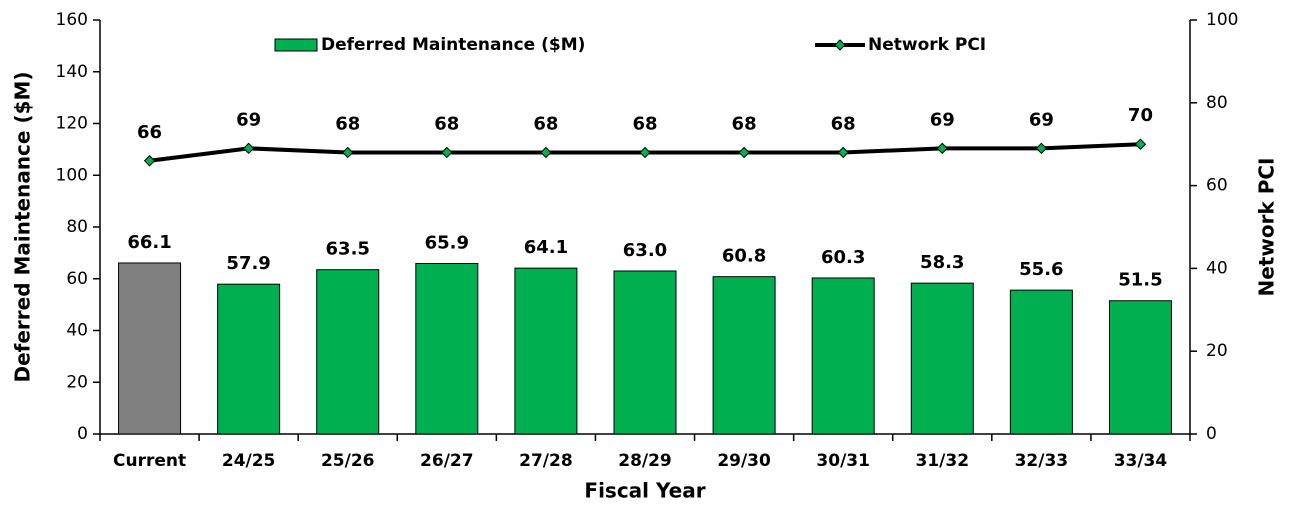 This screenshot has height=506, width=1289. What do you see at coordinates (149, 242) in the screenshot?
I see `bar-label: 66.1` at bounding box center [149, 242].